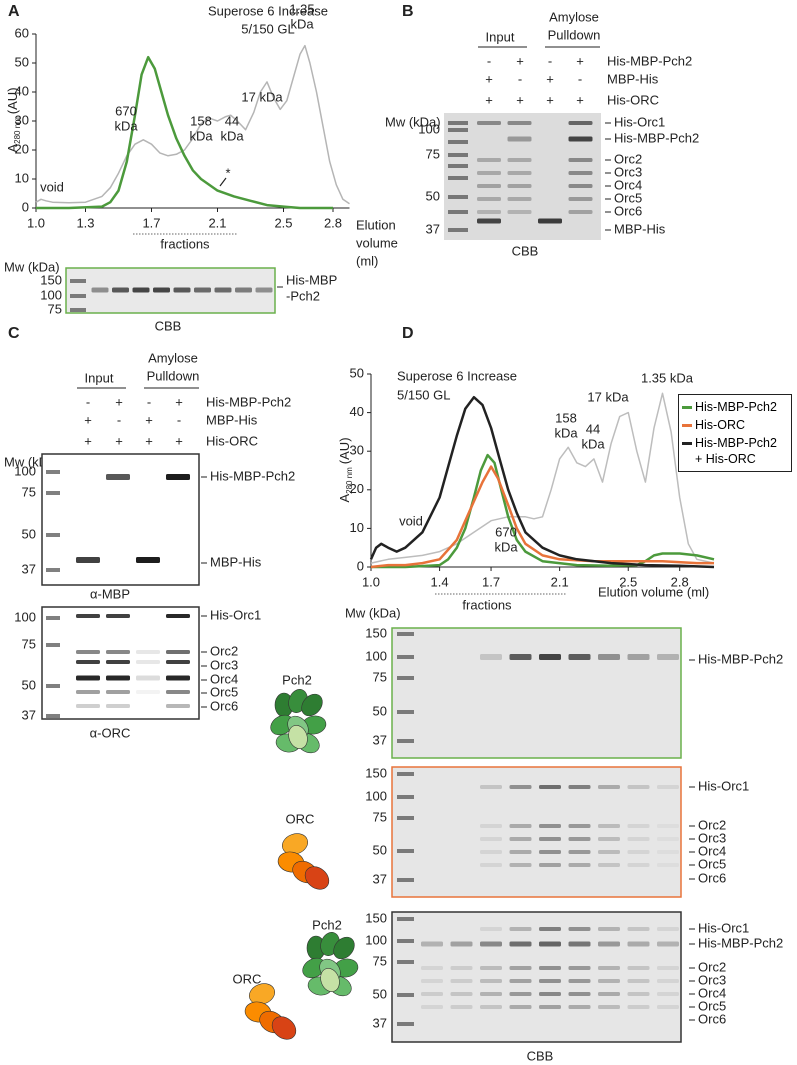 Image resolution: width=797 pixels, height=1065 pixels. I want to click on x-tick-label: 2.5, so click(628, 581).